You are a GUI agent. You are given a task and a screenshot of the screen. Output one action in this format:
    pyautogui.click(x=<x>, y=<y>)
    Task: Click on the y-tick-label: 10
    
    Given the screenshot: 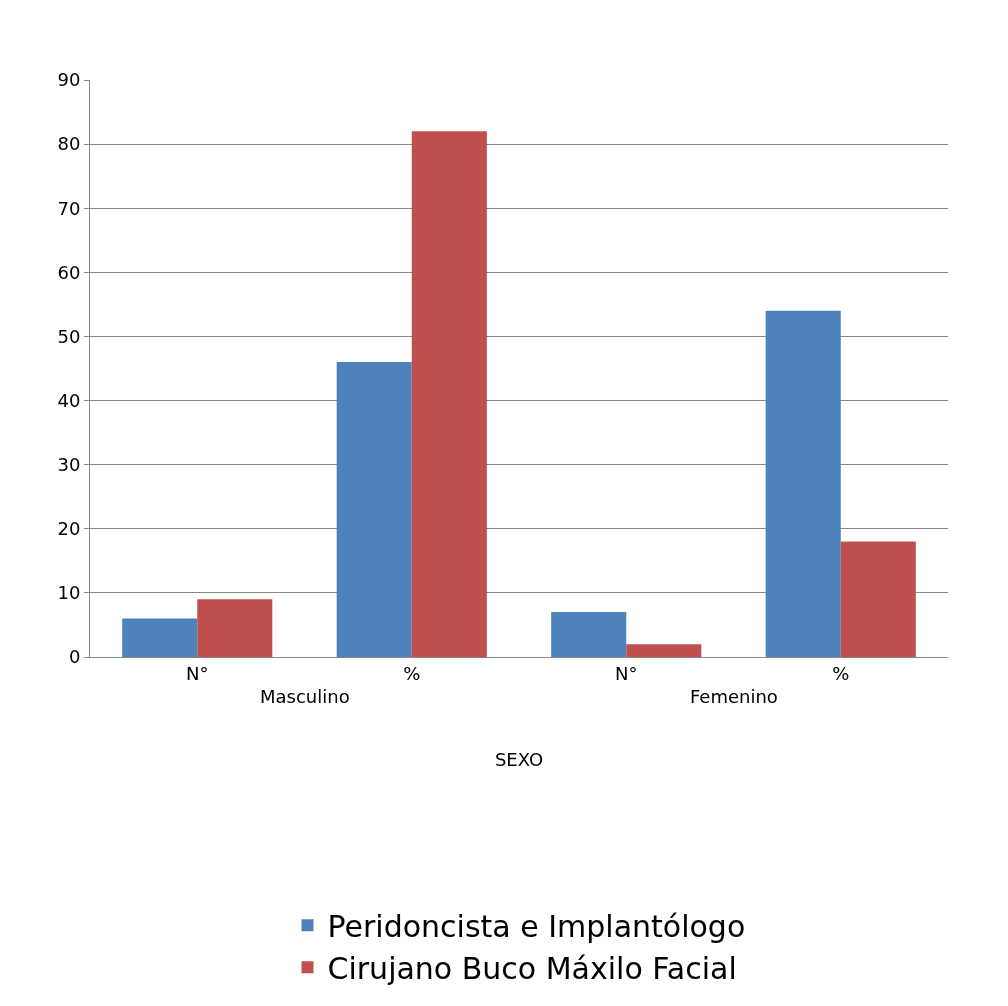 What is the action you would take?
    pyautogui.click(x=69, y=593)
    